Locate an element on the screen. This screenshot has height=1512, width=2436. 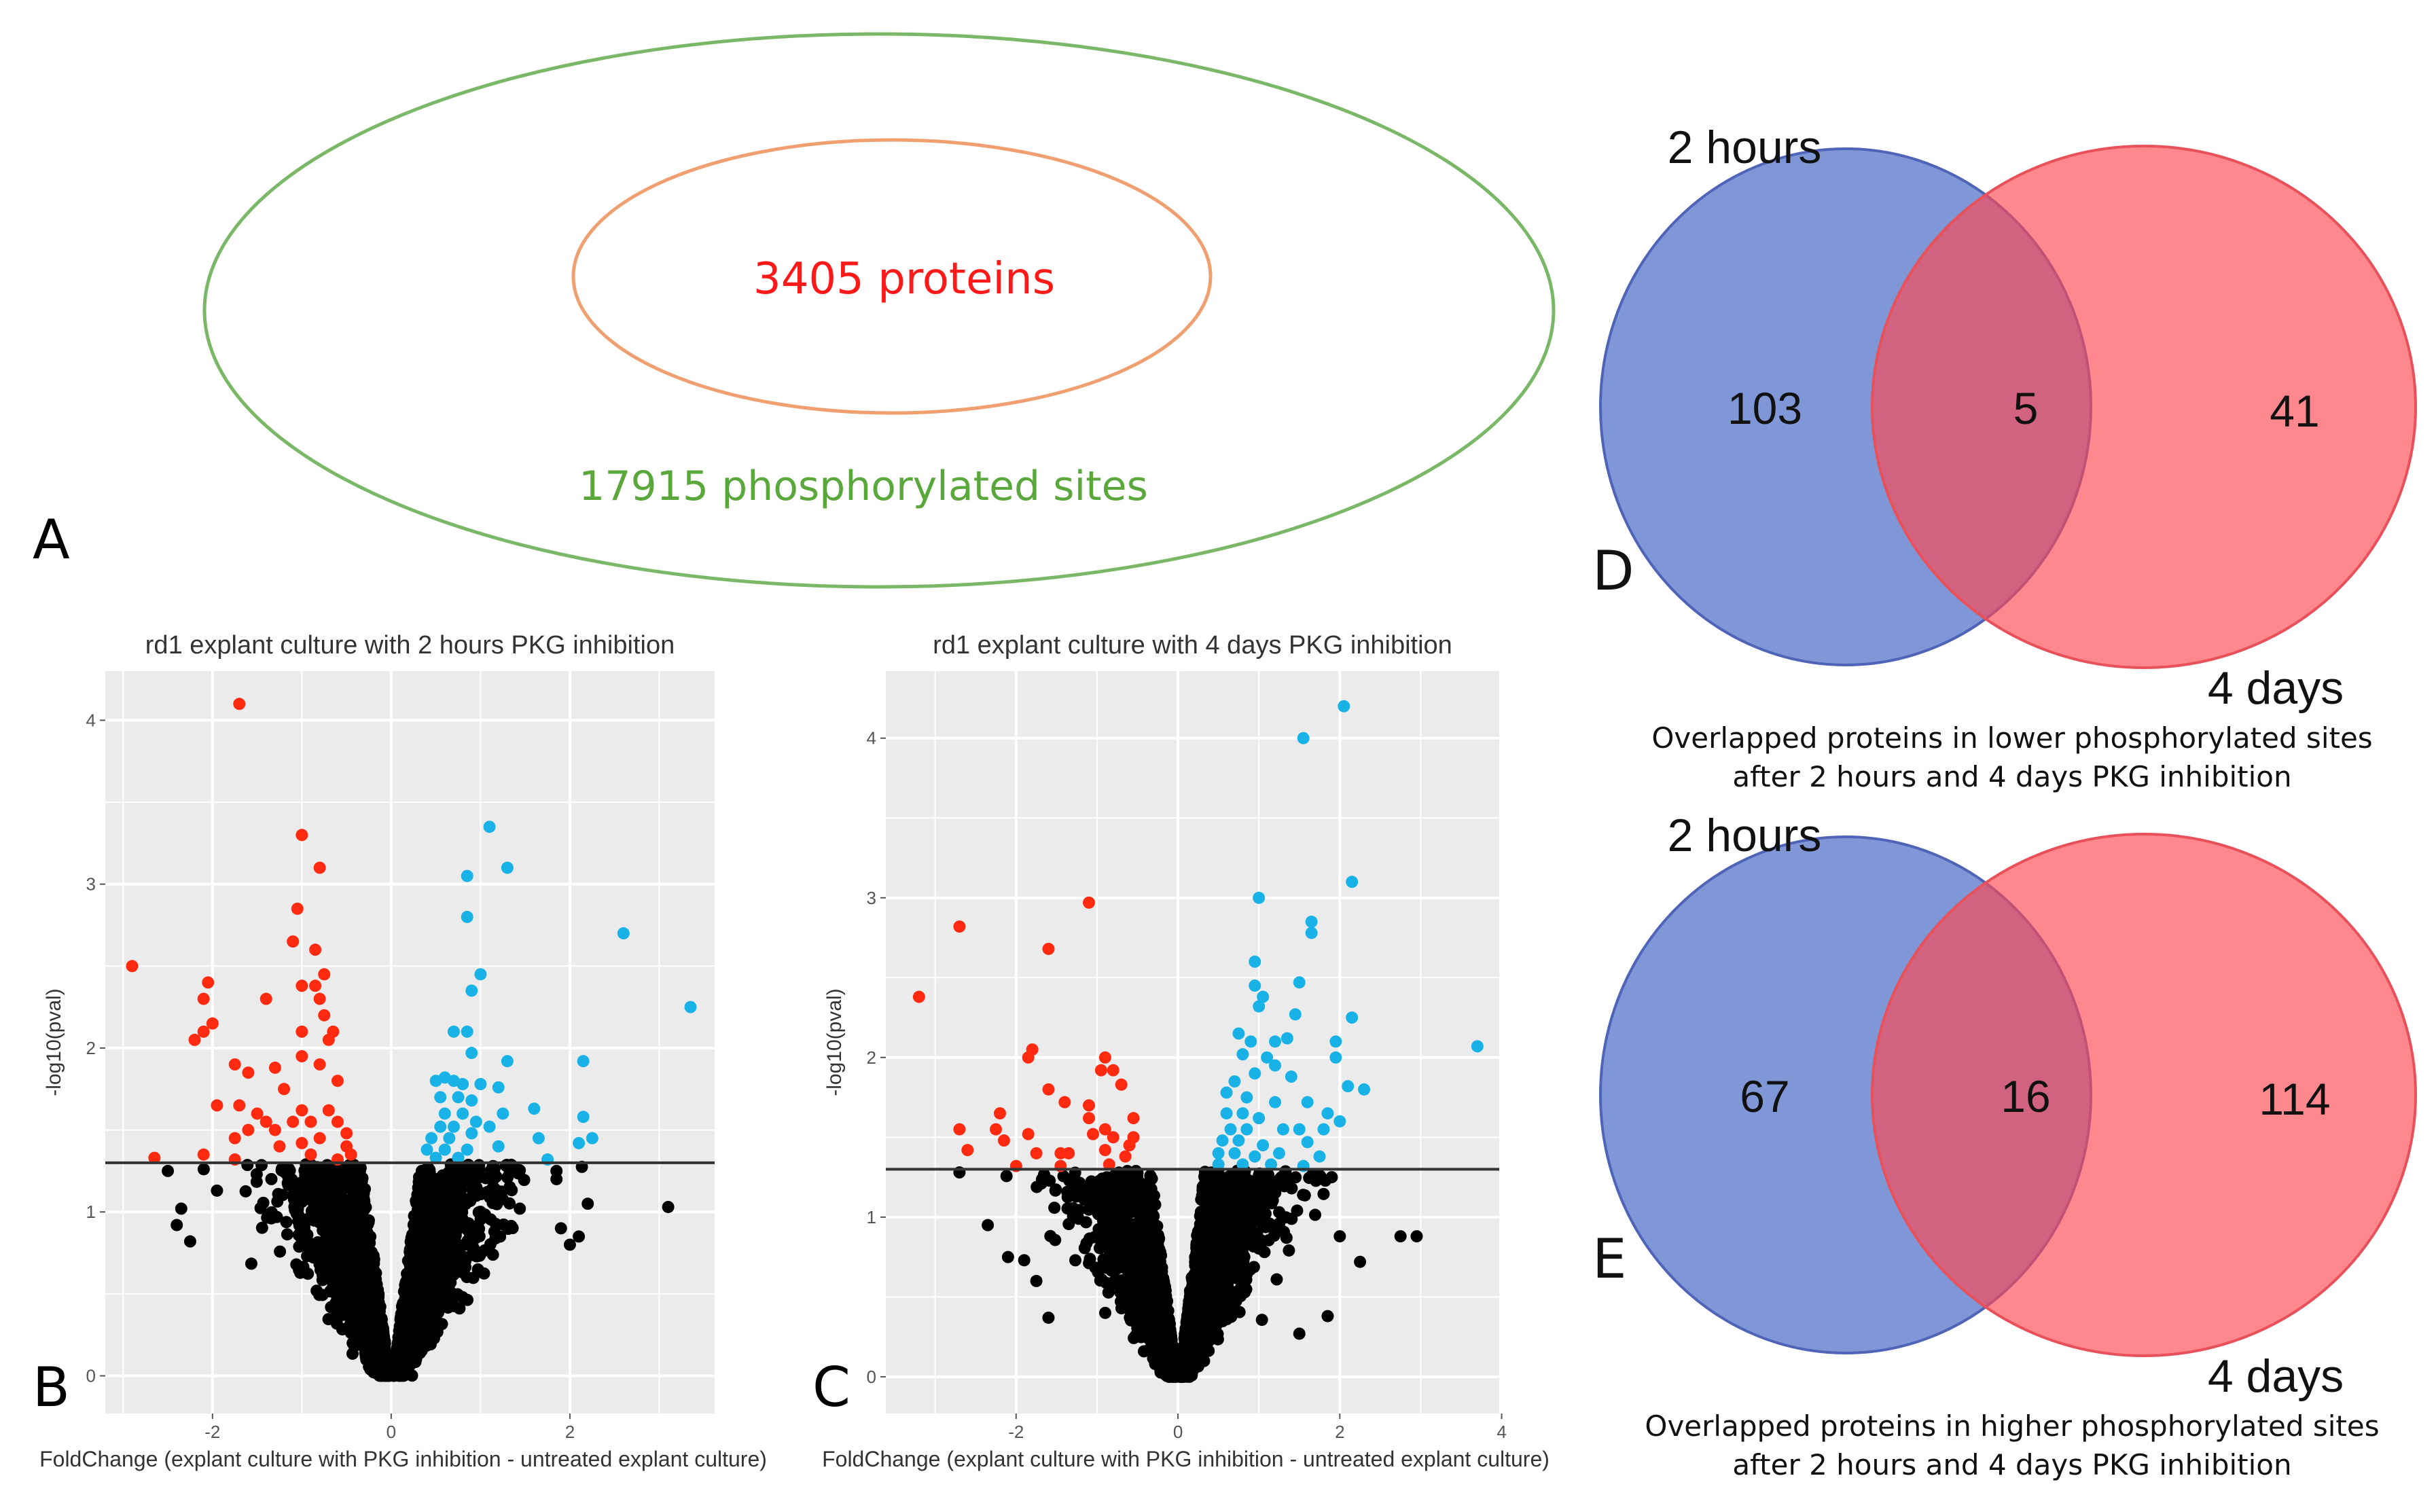
x-tick-label: 0 is located at coordinates (391, 1432).